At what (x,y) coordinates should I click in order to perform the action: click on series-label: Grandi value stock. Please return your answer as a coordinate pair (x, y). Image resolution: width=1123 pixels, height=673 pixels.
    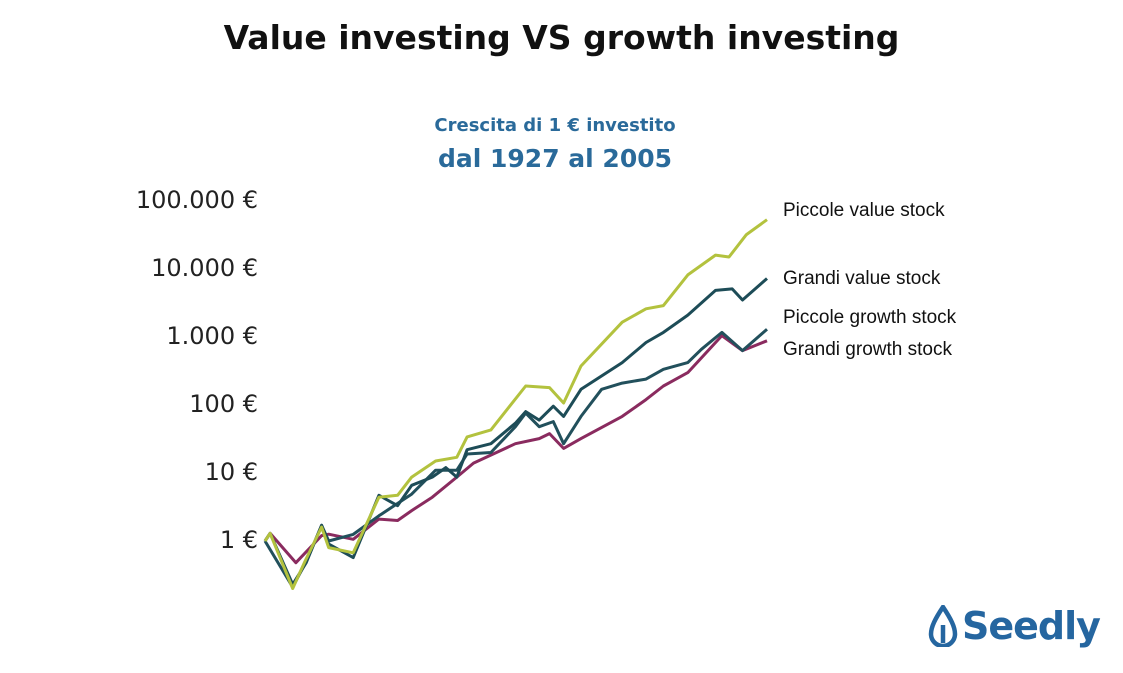
    Looking at the image, I should click on (862, 278).